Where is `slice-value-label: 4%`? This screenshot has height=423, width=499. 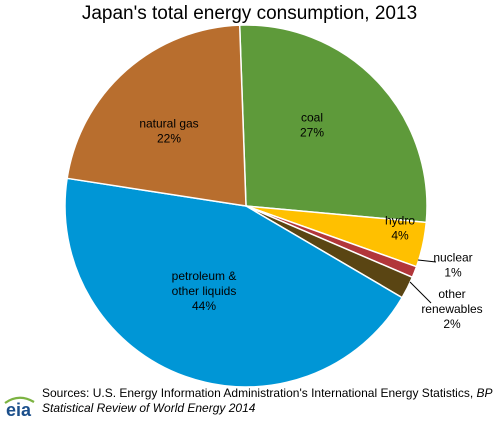
slice-value-label: 4% is located at coordinates (400, 236).